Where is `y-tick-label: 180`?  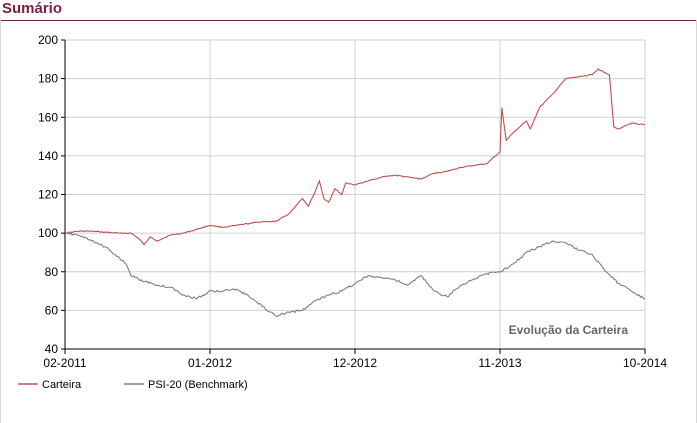
y-tick-label: 180 is located at coordinates (48, 79).